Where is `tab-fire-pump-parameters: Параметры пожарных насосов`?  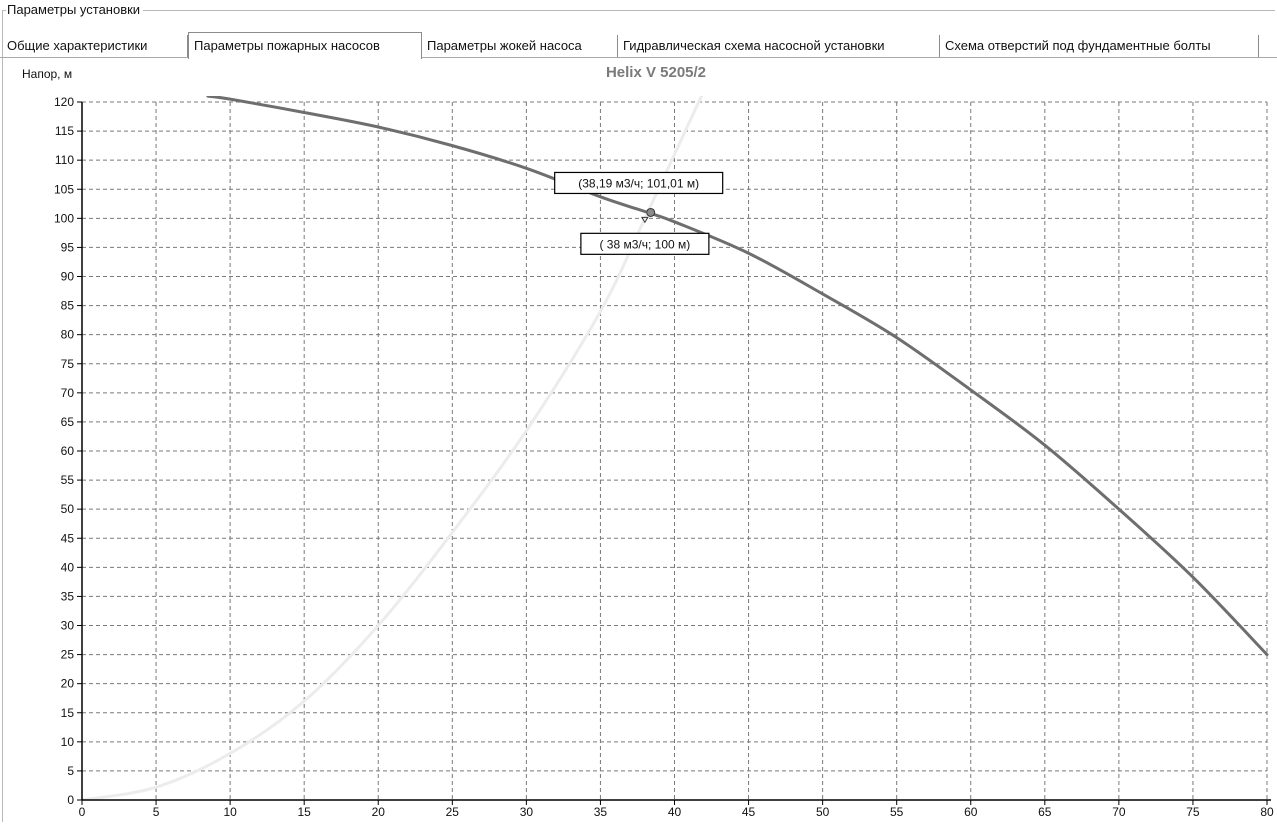
tab-fire-pump-parameters: Параметры пожарных насосов is located at coordinates (305, 45).